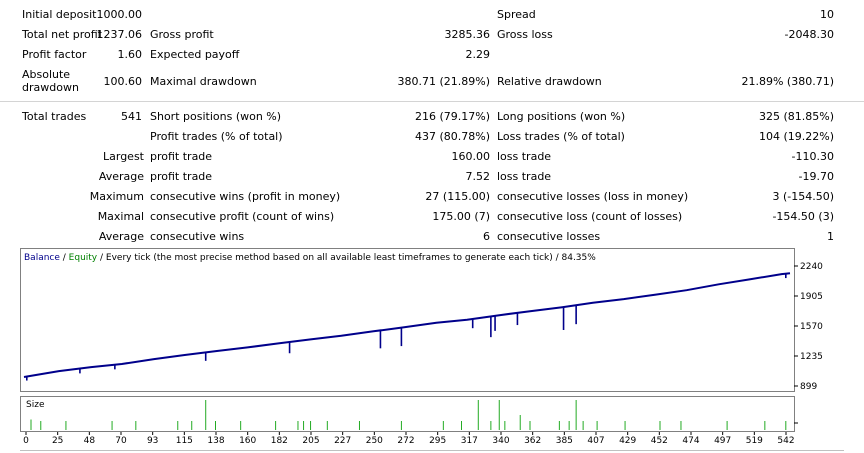 The height and width of the screenshot is (453, 864). Describe the element at coordinates (478, 54) in the screenshot. I see `expected-payoff-value: 2.29` at that location.